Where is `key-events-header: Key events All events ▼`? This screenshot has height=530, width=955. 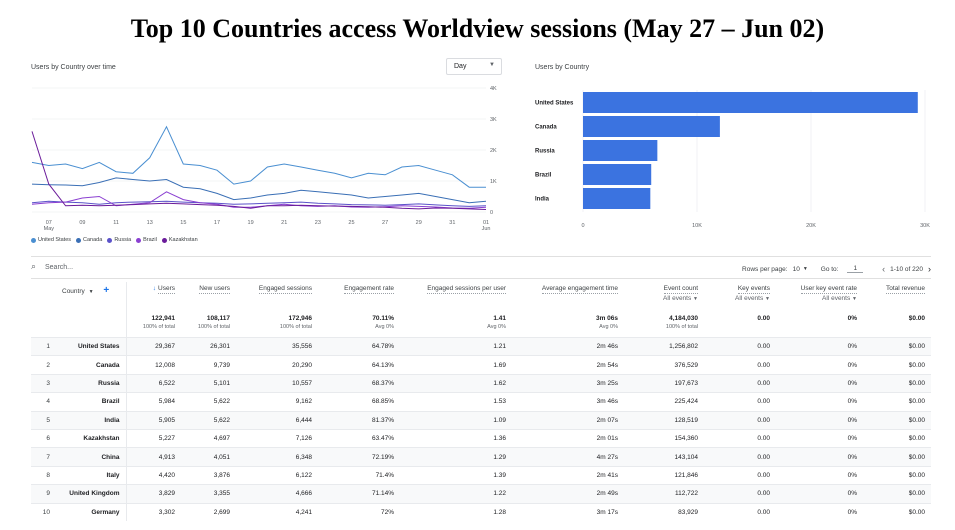 key-events-header: Key events All events ▼ is located at coordinates (752, 293).